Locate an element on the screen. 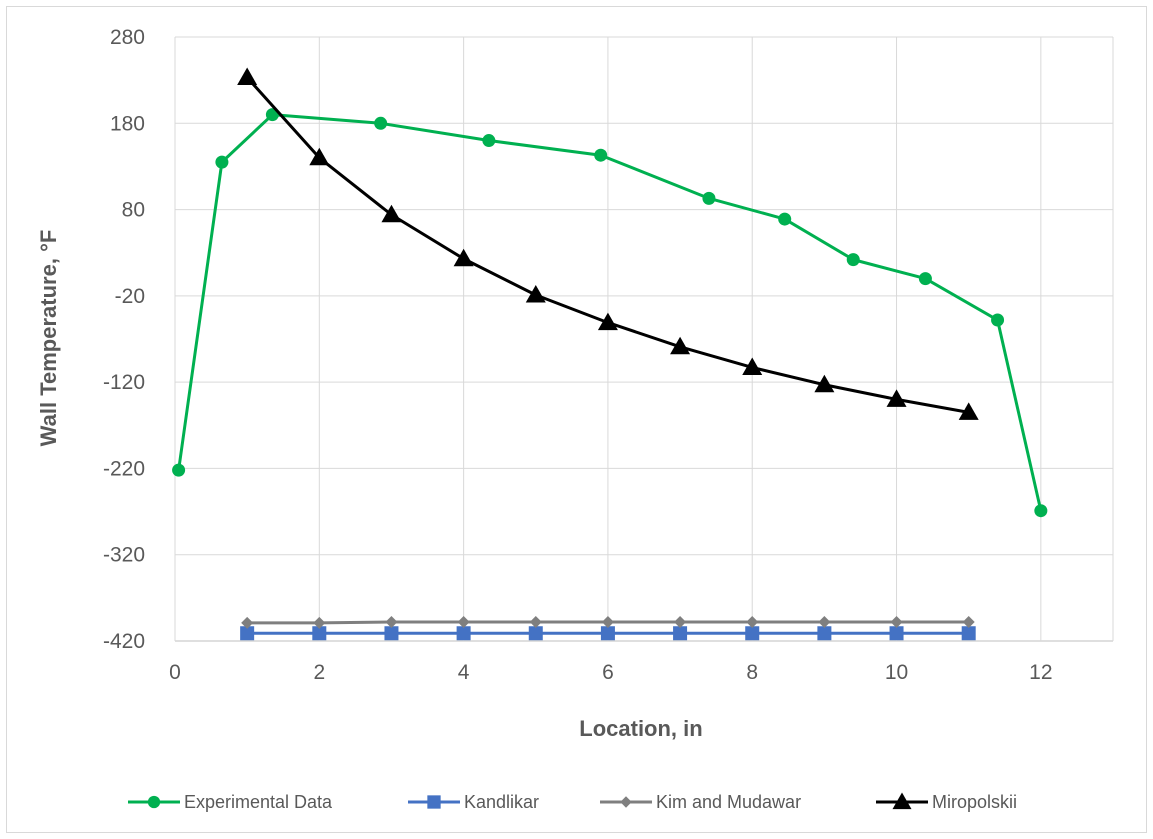 The width and height of the screenshot is (1153, 839). y-tick-label: 180 is located at coordinates (127, 123).